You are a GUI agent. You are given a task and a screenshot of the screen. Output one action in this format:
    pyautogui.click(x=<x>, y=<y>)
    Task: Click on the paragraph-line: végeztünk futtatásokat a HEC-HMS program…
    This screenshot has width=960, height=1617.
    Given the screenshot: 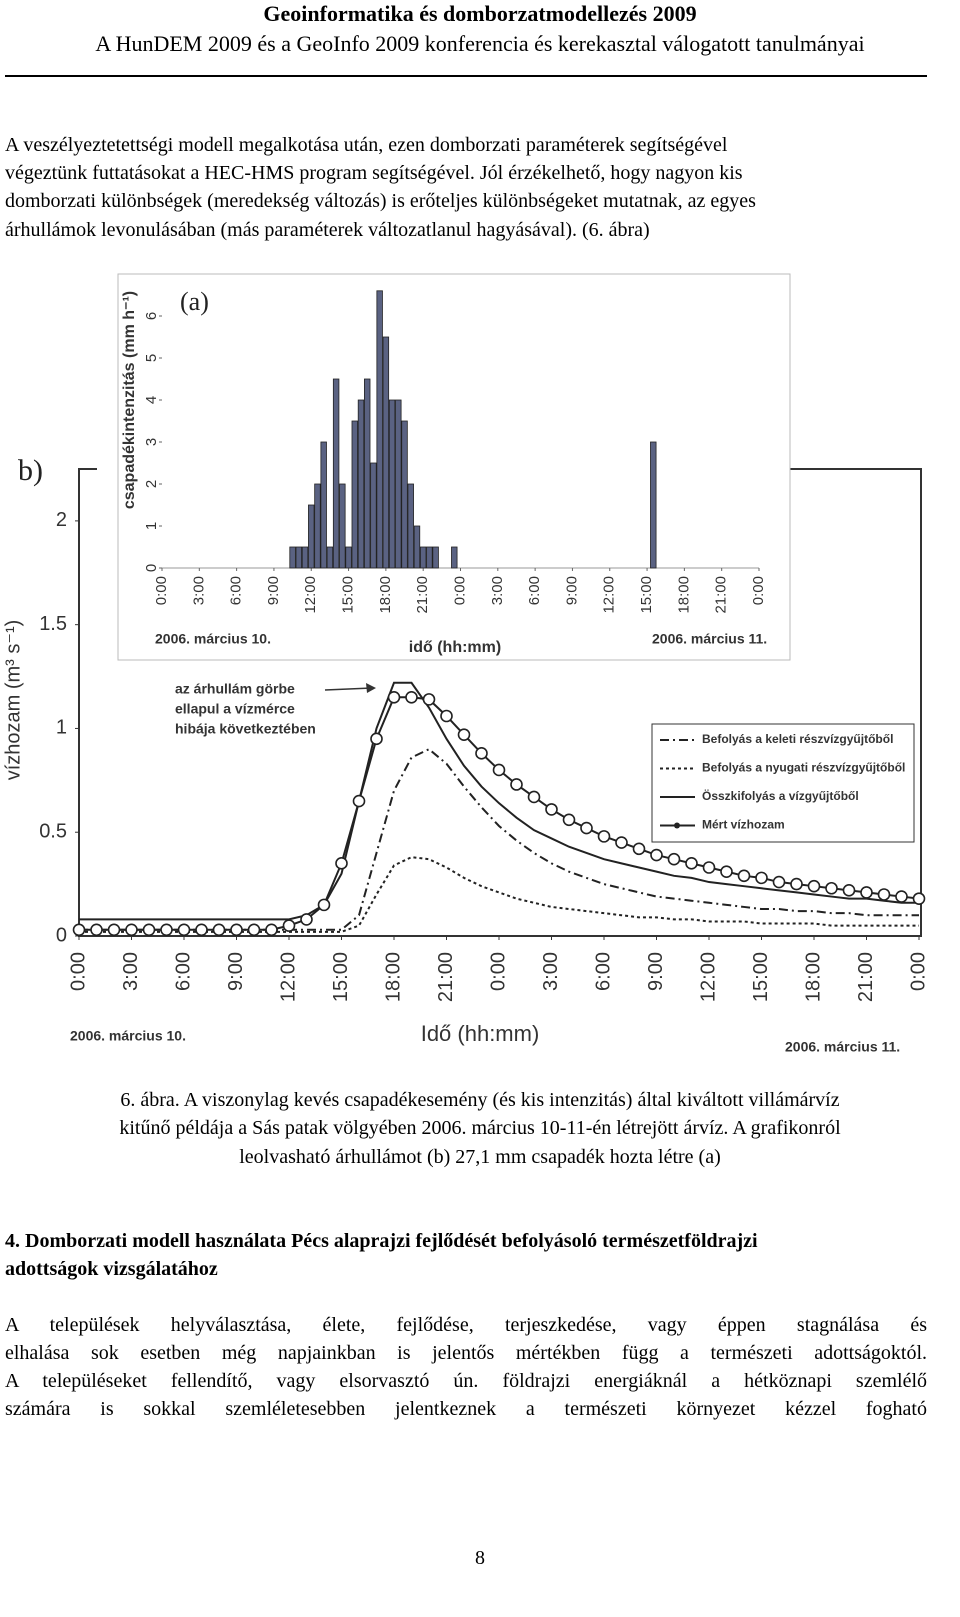 What is the action you would take?
    pyautogui.click(x=374, y=173)
    